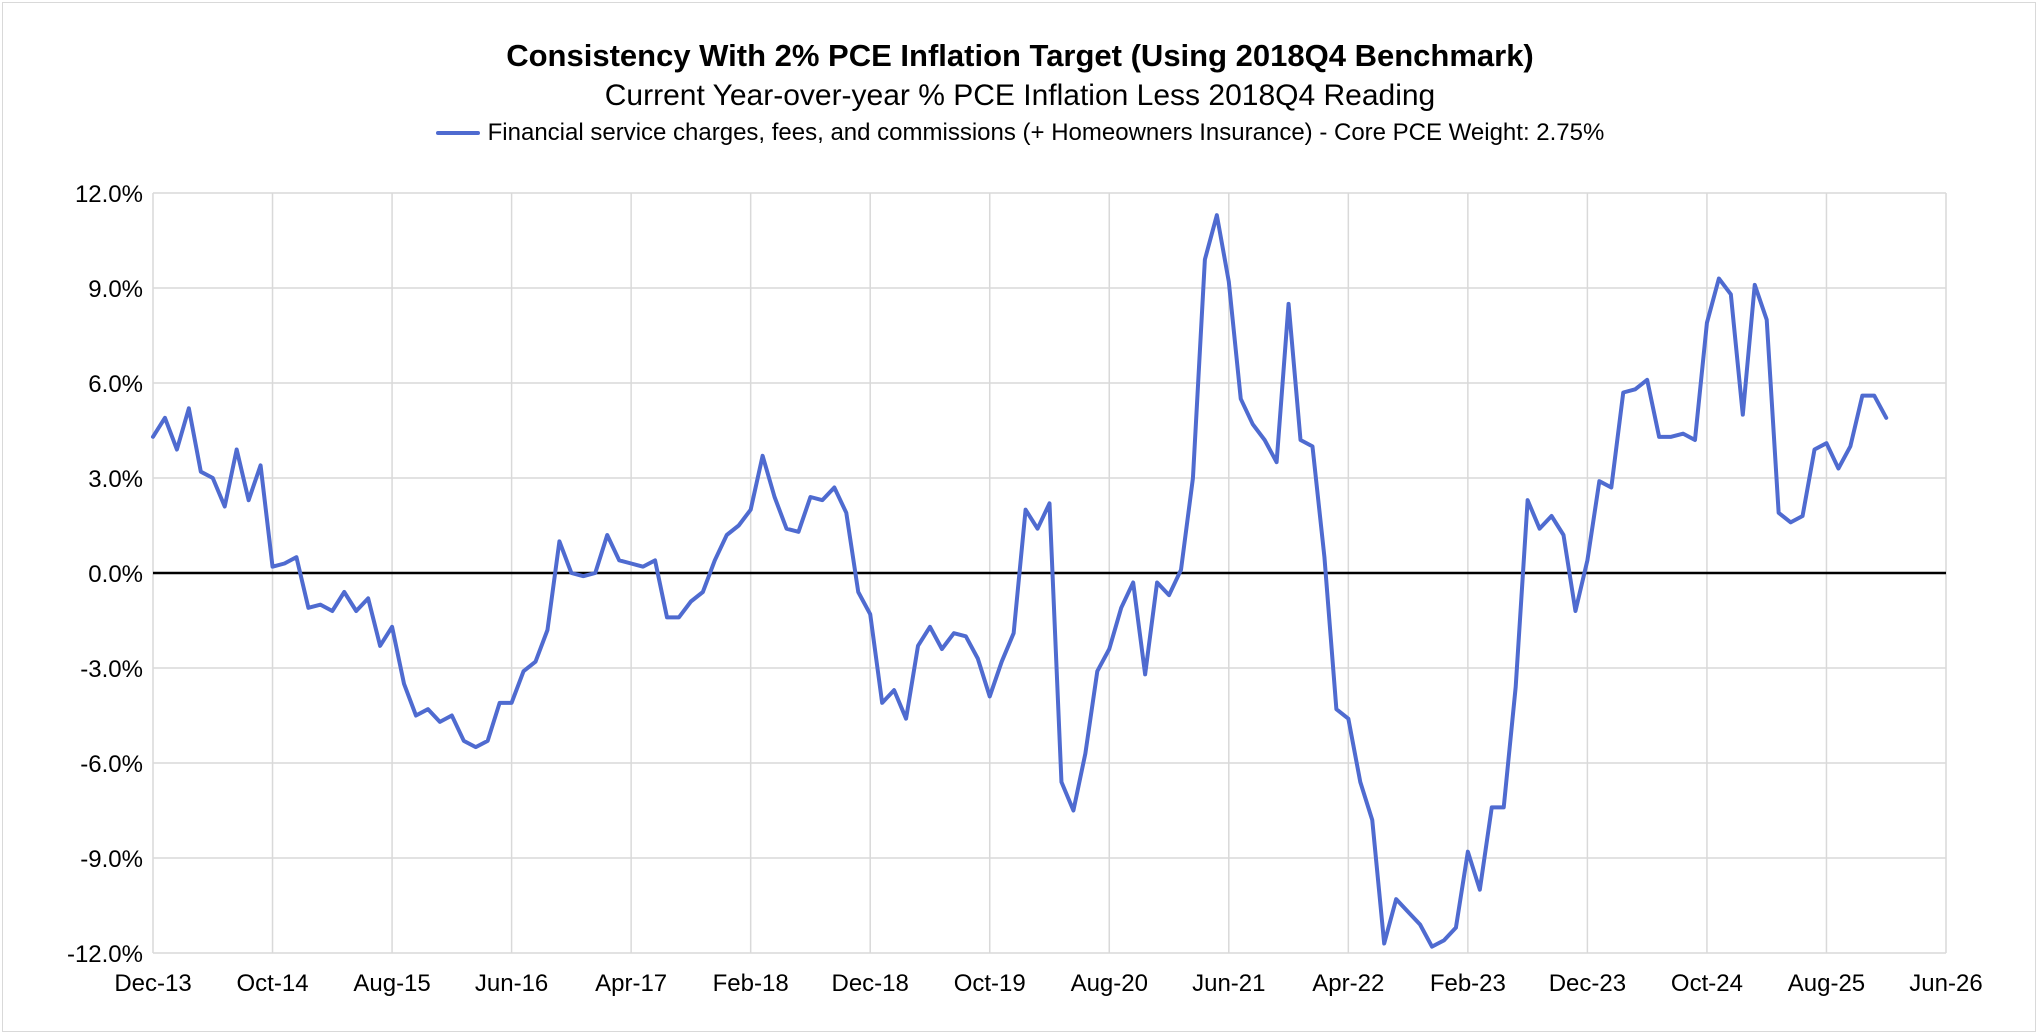 Image resolution: width=2040 pixels, height=1036 pixels. What do you see at coordinates (1587, 983) in the screenshot?
I see `x-tick-label: Dec-23` at bounding box center [1587, 983].